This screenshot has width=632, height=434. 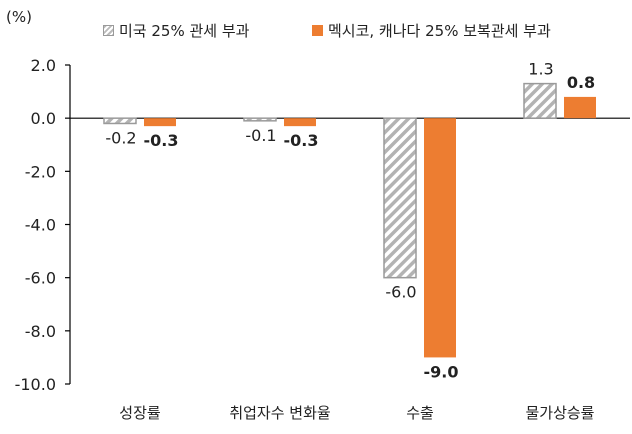 What do you see at coordinates (120, 137) in the screenshot?
I see `data-label-us-tariff: -0.2` at bounding box center [120, 137].